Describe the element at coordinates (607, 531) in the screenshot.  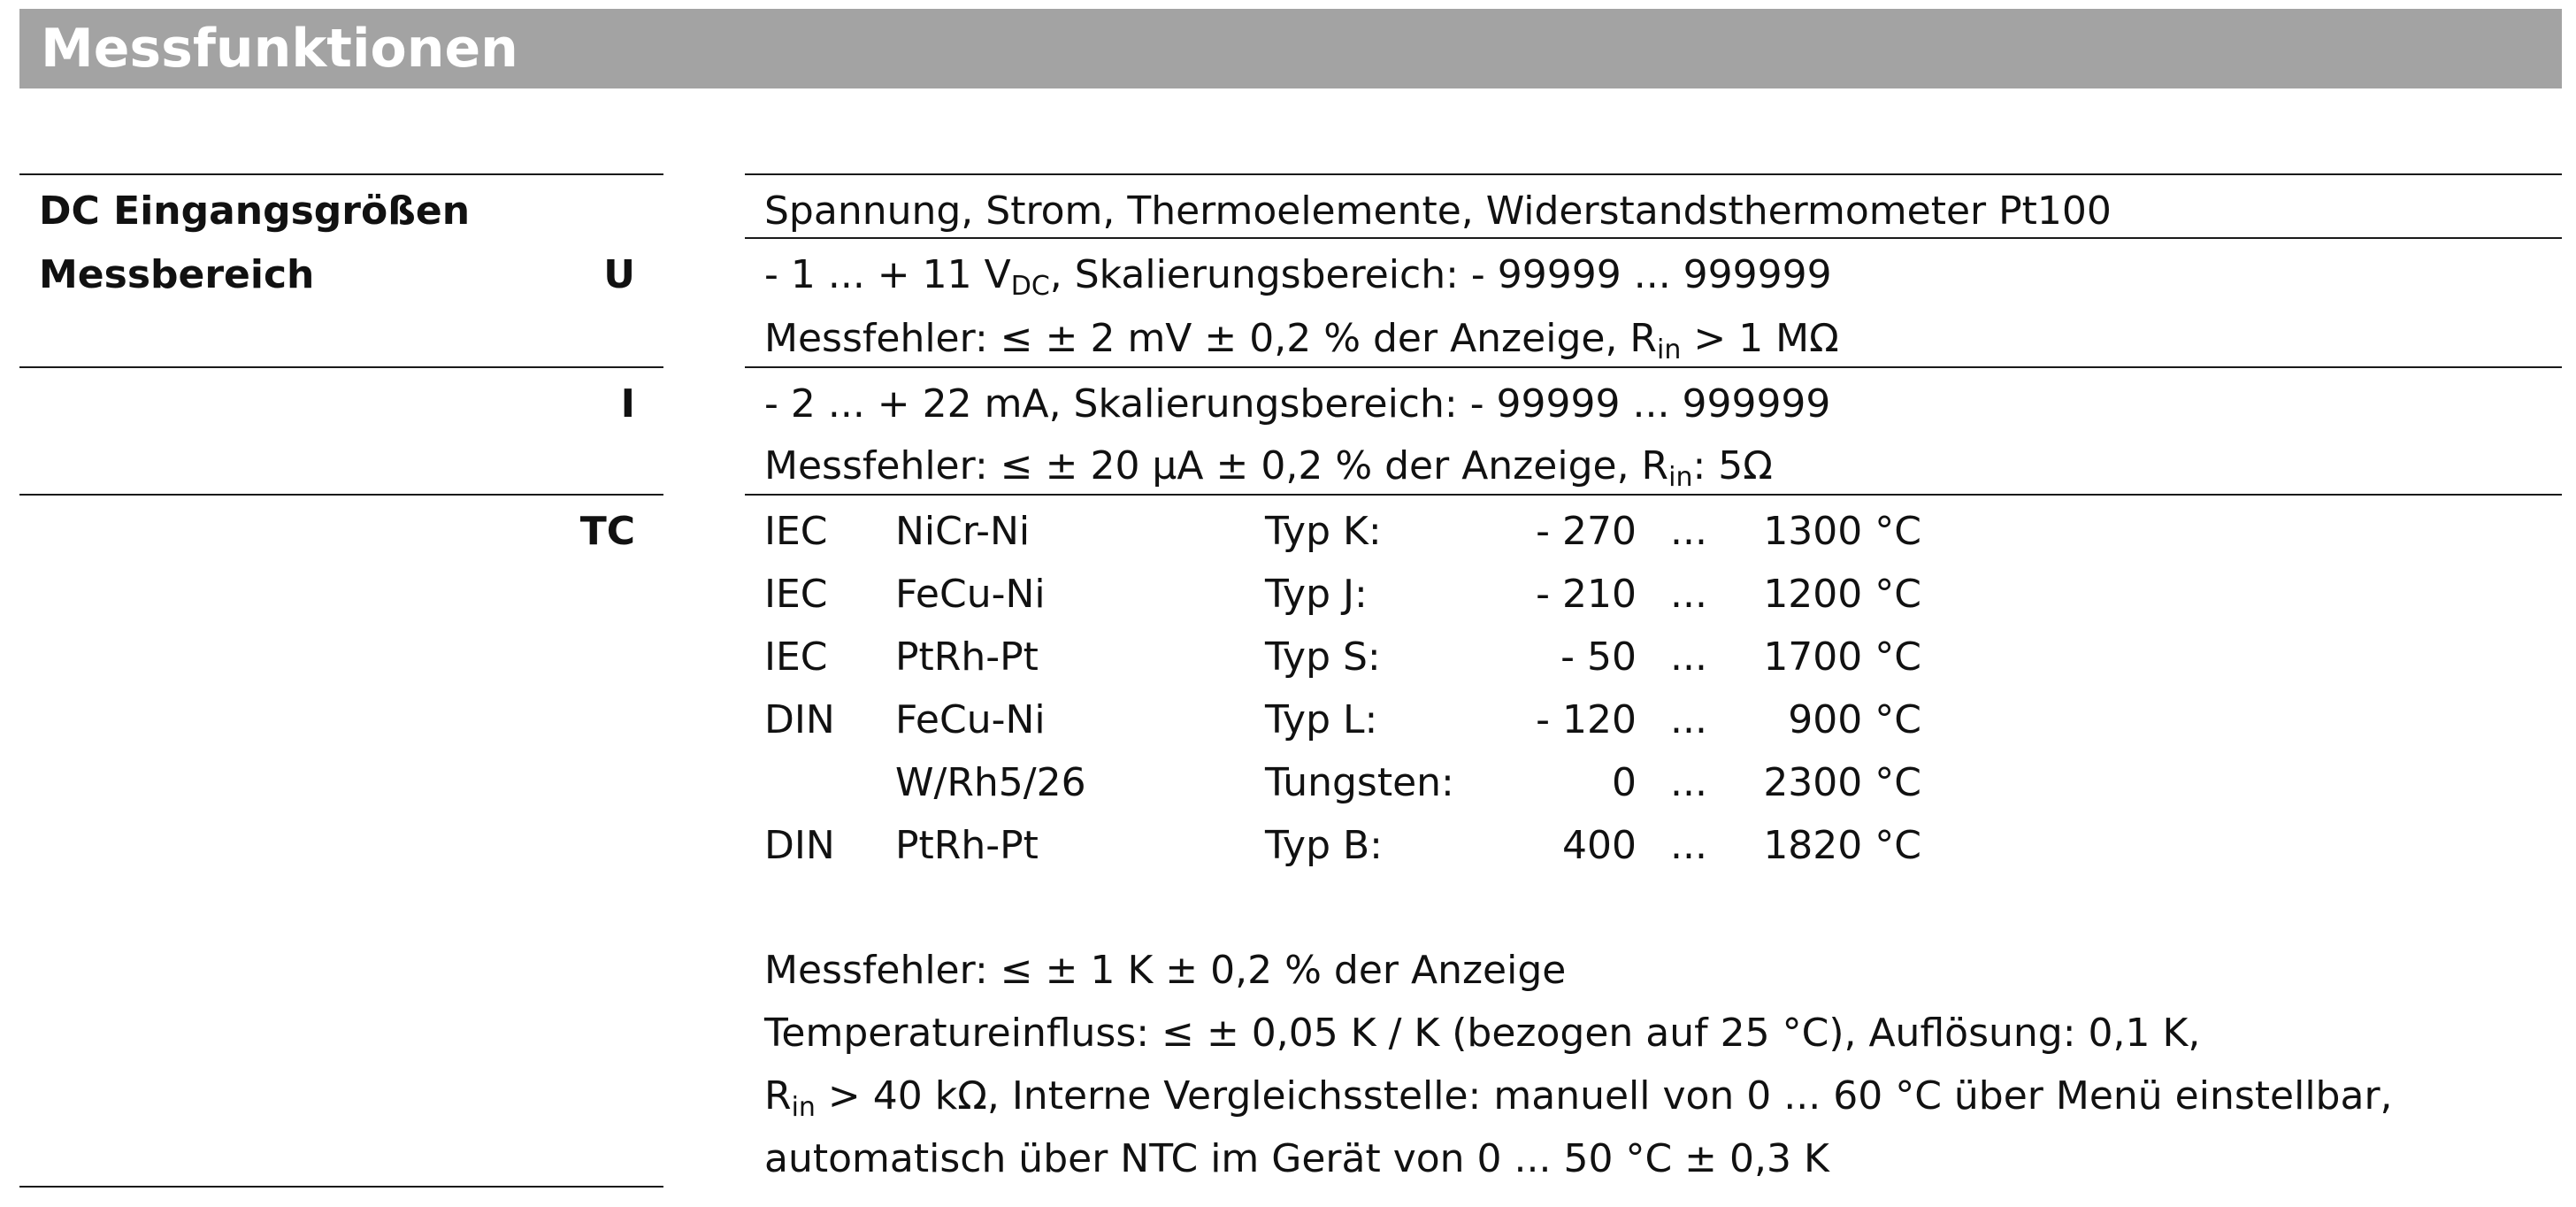
I see `thermocouple-symbol: TC` at that location.